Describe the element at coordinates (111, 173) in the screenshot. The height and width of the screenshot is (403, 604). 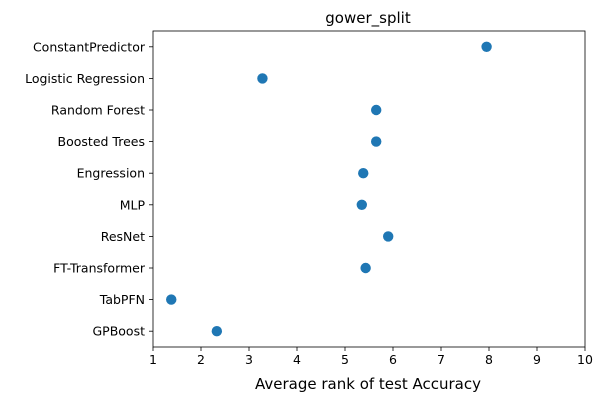
I see `y-tick-label: Engression` at that location.